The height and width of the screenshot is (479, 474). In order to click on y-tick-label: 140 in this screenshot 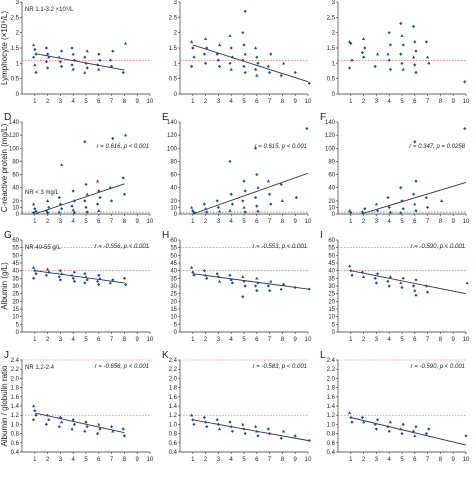, I will do `click(172, 123)`.